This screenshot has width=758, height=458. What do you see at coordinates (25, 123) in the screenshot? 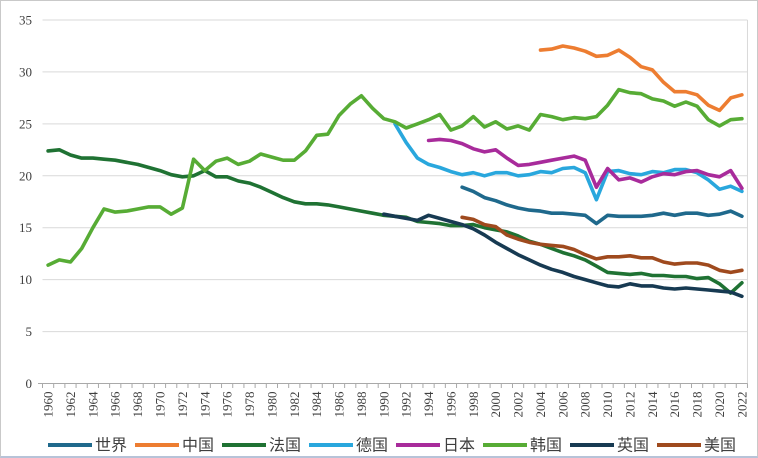
I see `y-tick-label-25: 25` at bounding box center [25, 123].